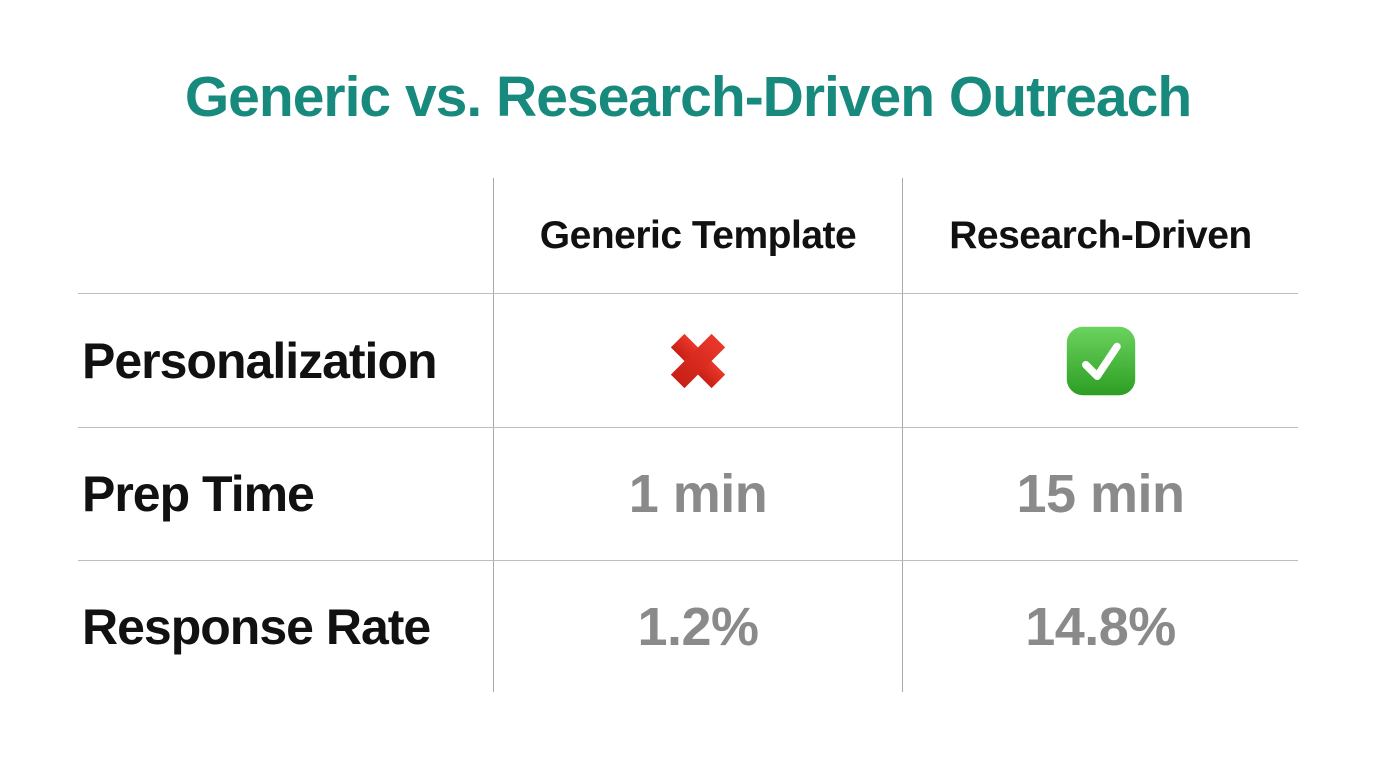 The image size is (1376, 768). Describe the element at coordinates (697, 493) in the screenshot. I see `cell-prep-time-generic: 1 min` at that location.